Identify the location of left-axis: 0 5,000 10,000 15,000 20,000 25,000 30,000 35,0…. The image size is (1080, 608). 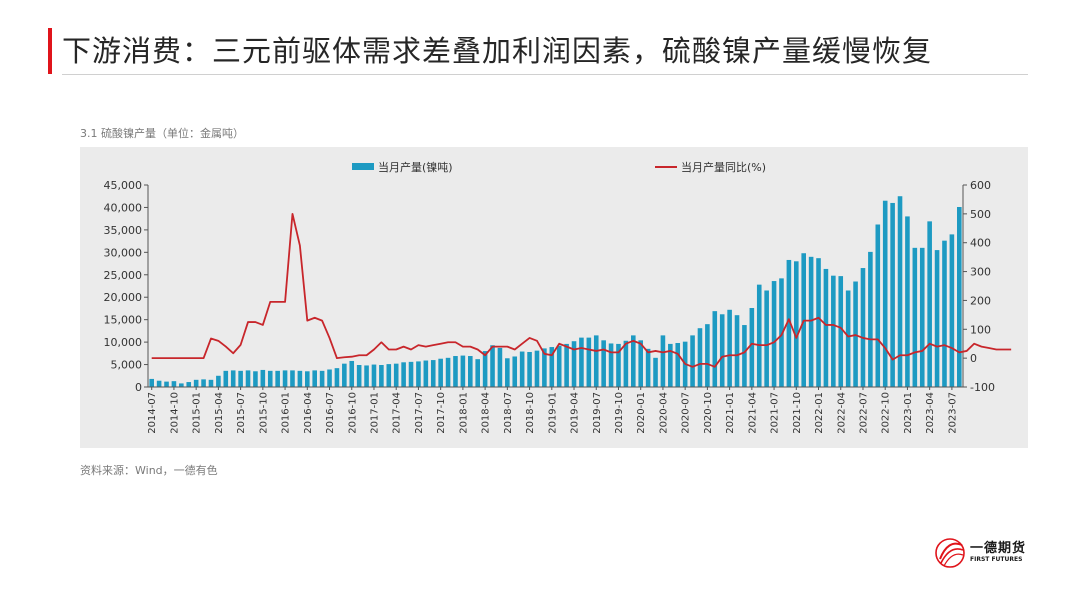
(126, 286).